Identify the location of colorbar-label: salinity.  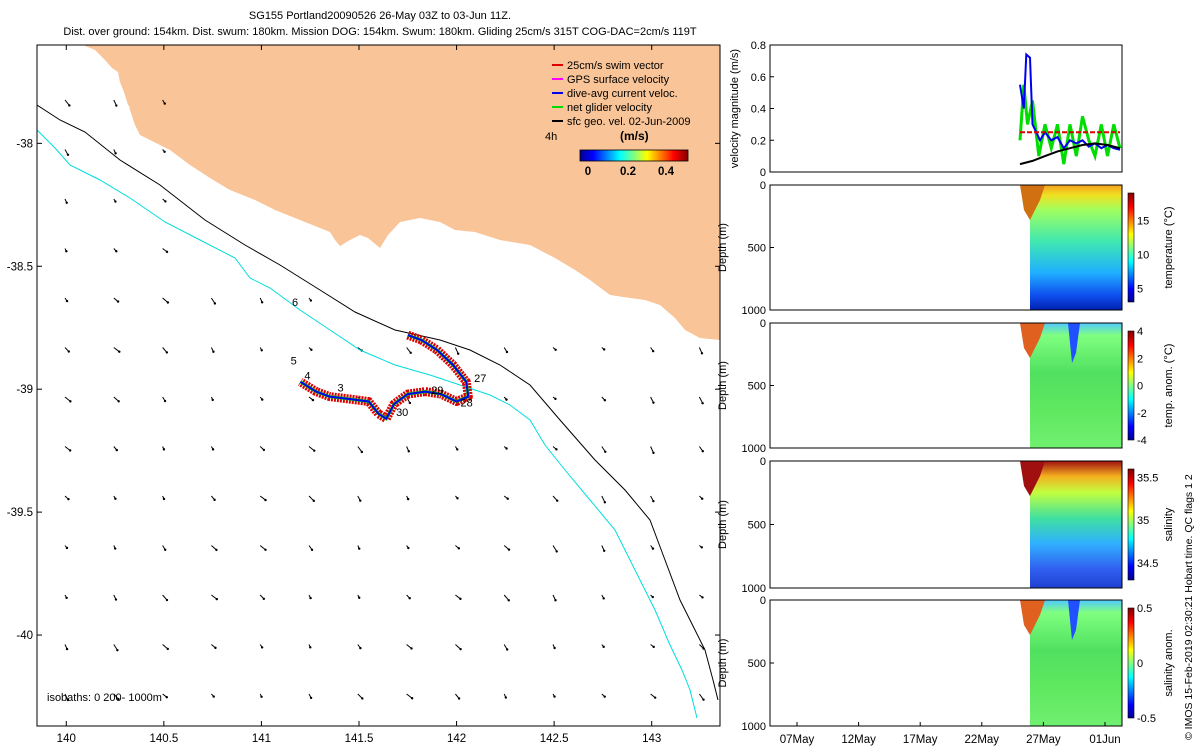
(1169, 524).